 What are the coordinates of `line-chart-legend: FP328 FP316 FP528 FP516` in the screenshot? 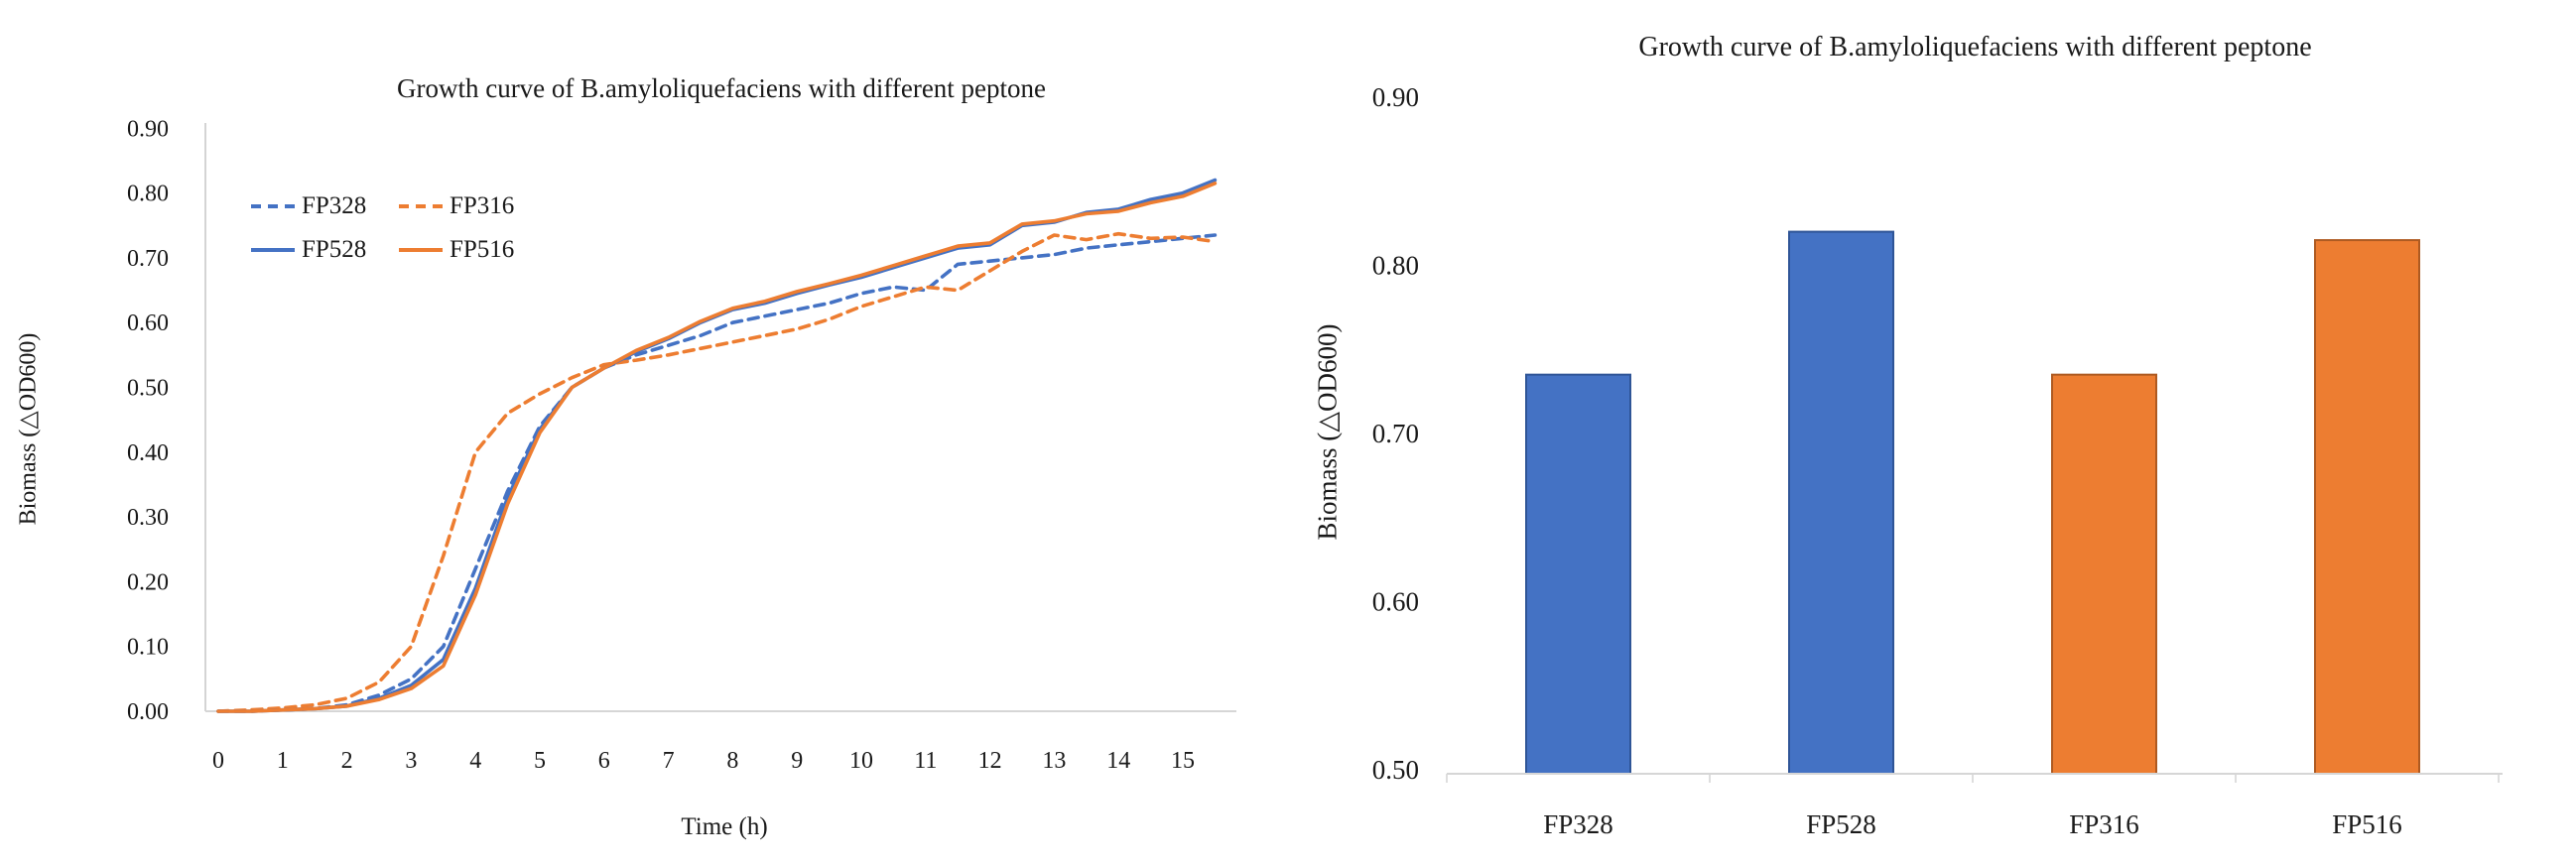 It's located at (399, 236).